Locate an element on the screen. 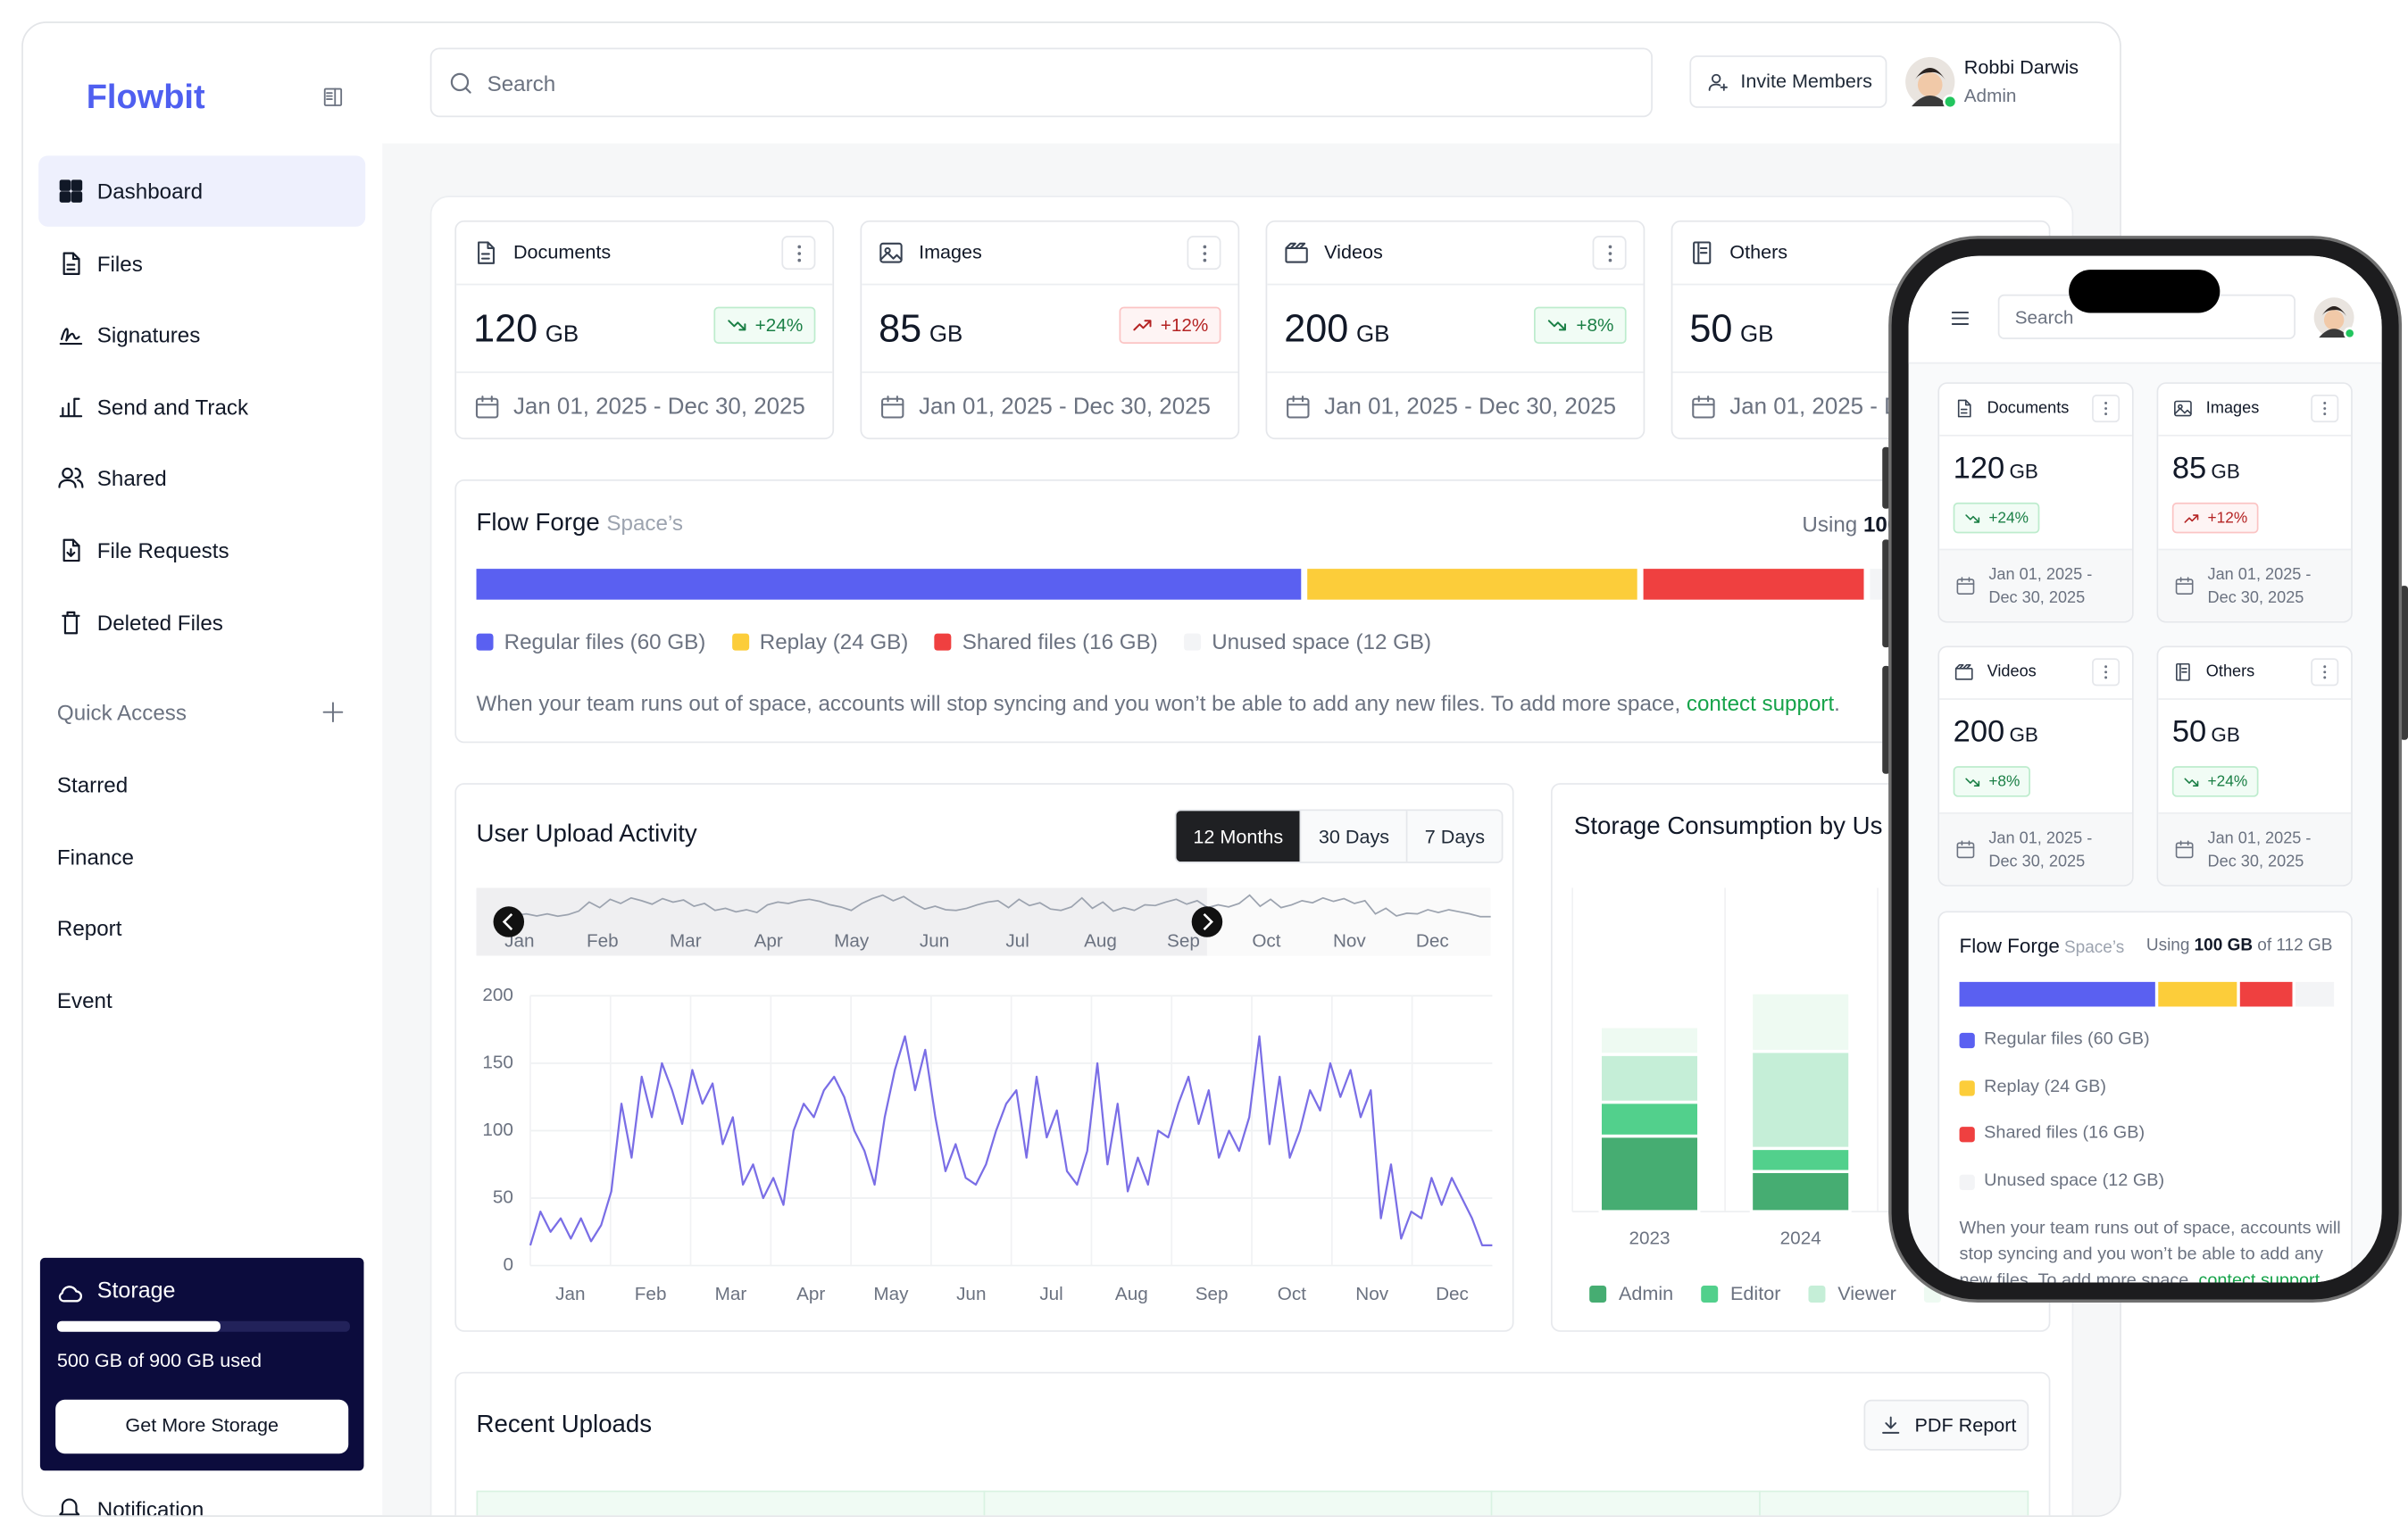 This screenshot has height=1532, width=2408. kebab-icon is located at coordinates (1205, 253).